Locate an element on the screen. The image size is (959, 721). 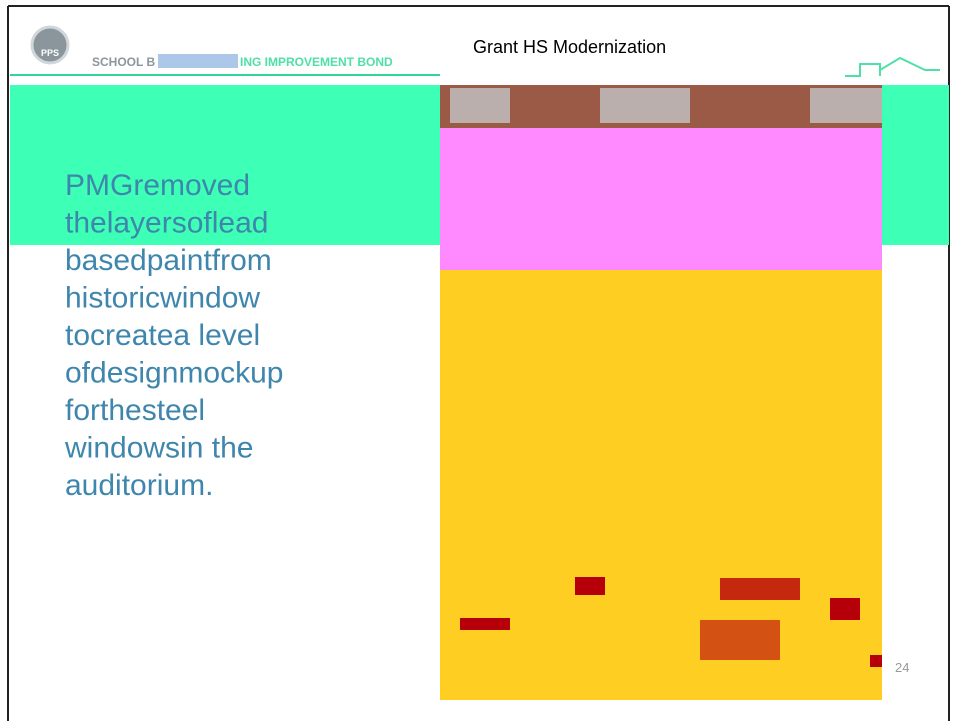
glitch is located at coordinates (198, 61).